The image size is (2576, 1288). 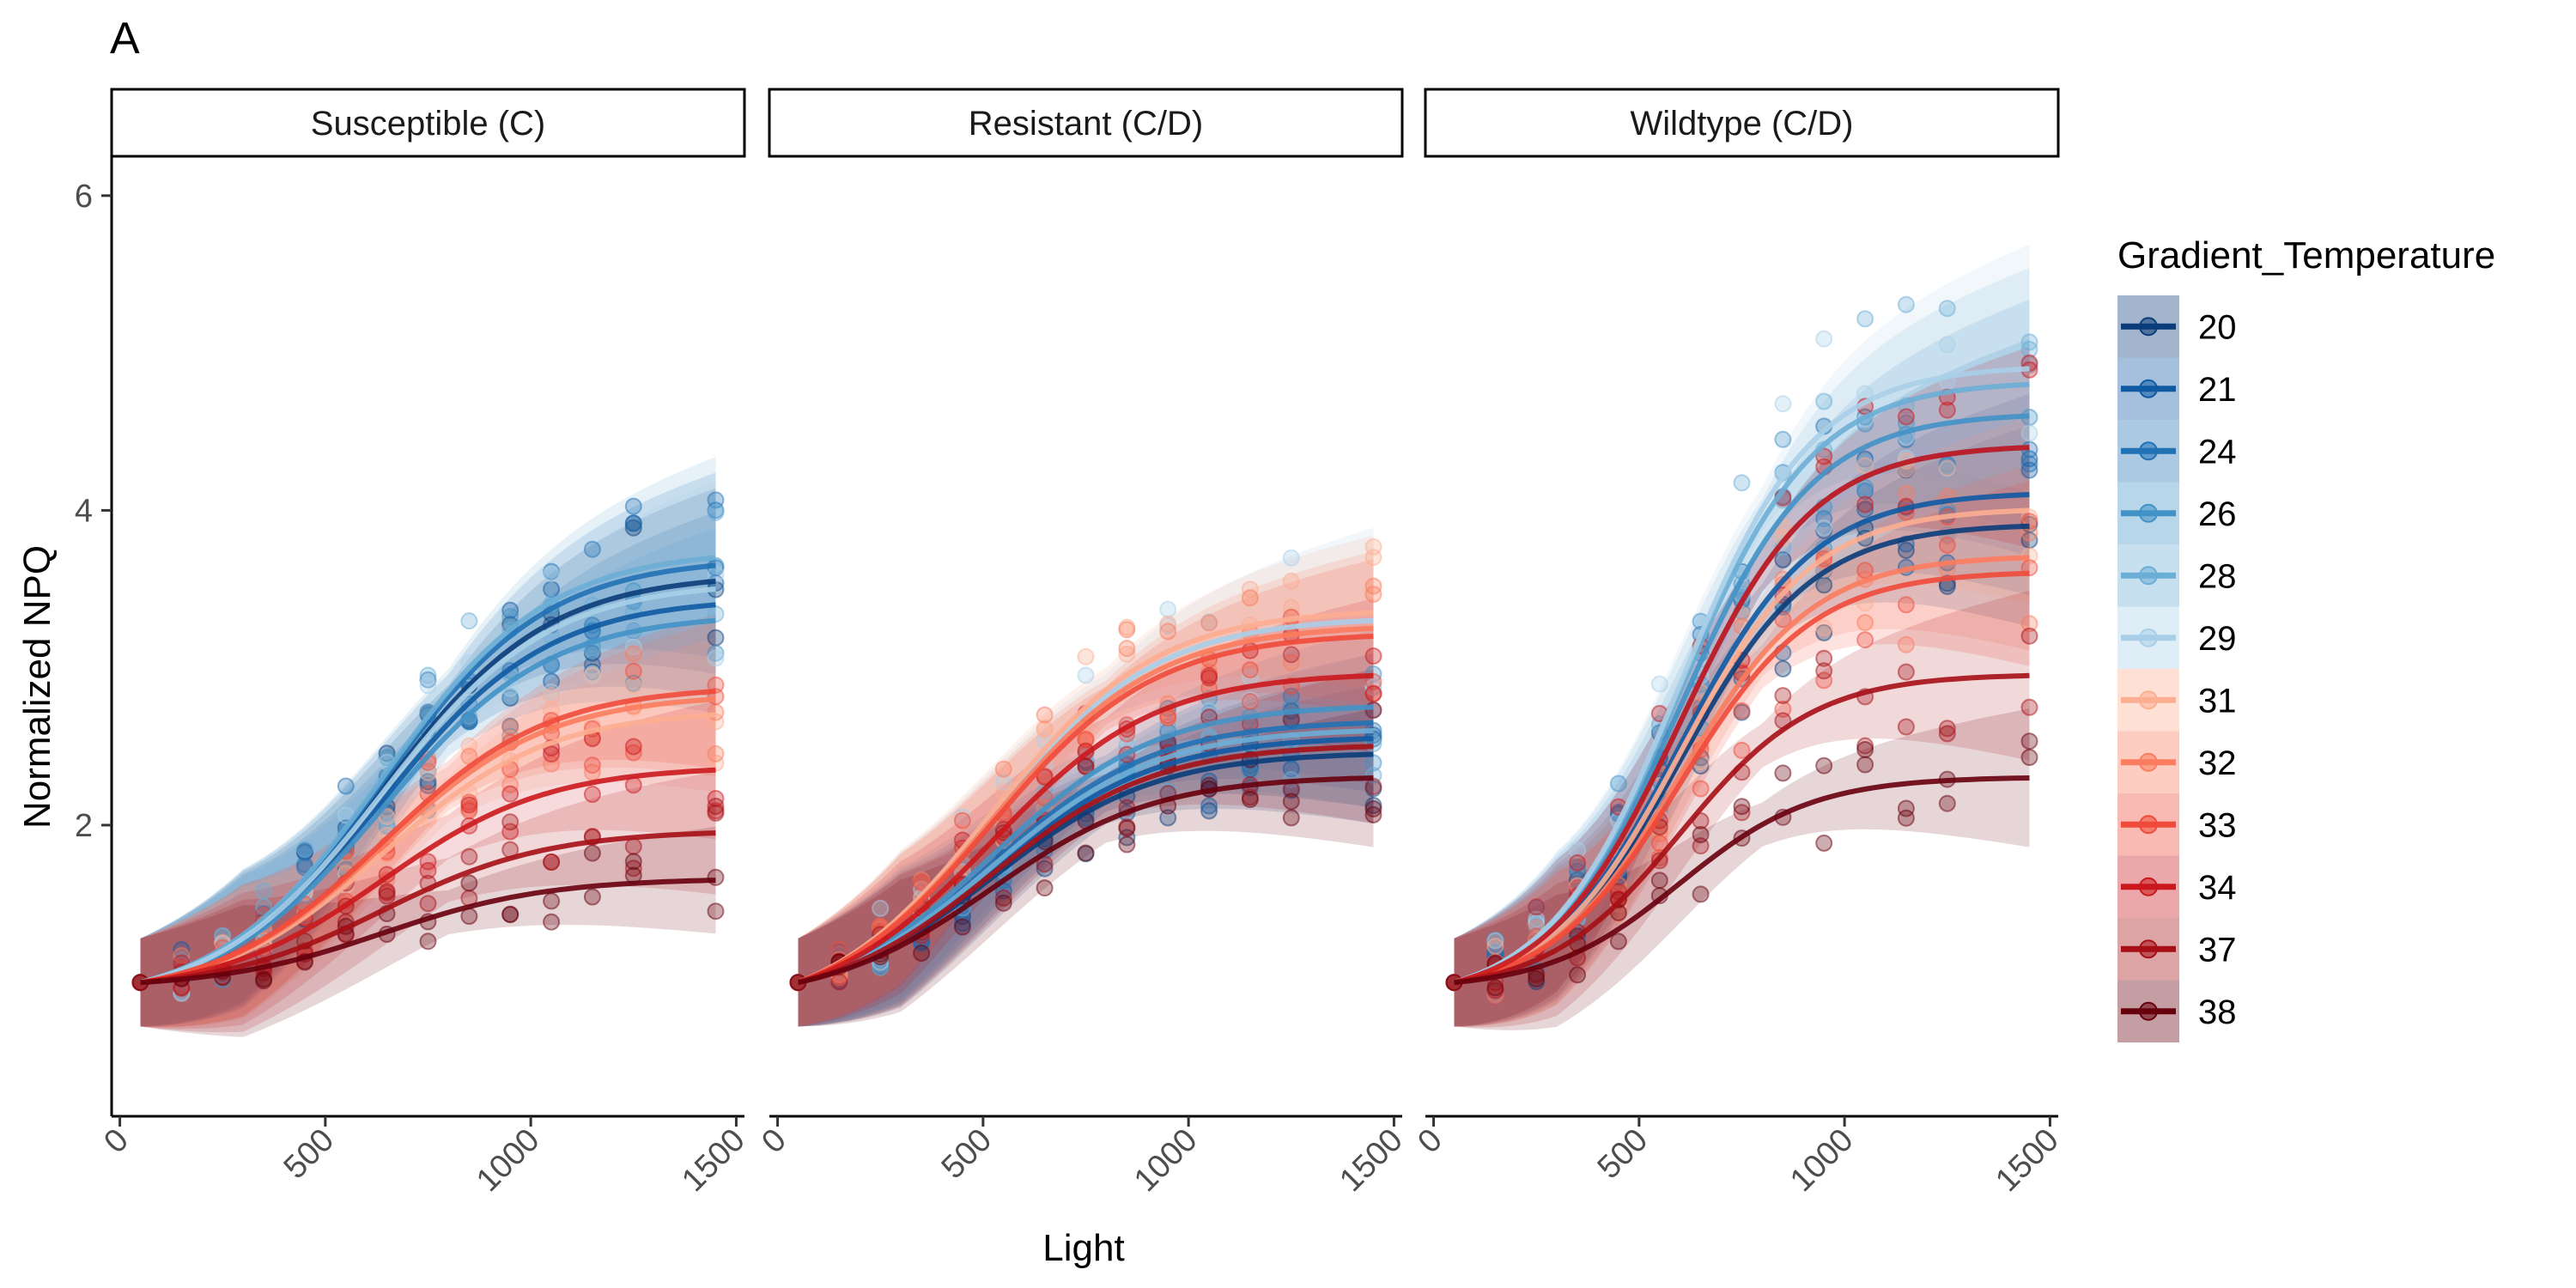 What do you see at coordinates (2177, 950) in the screenshot?
I see `legend-key-37: 37` at bounding box center [2177, 950].